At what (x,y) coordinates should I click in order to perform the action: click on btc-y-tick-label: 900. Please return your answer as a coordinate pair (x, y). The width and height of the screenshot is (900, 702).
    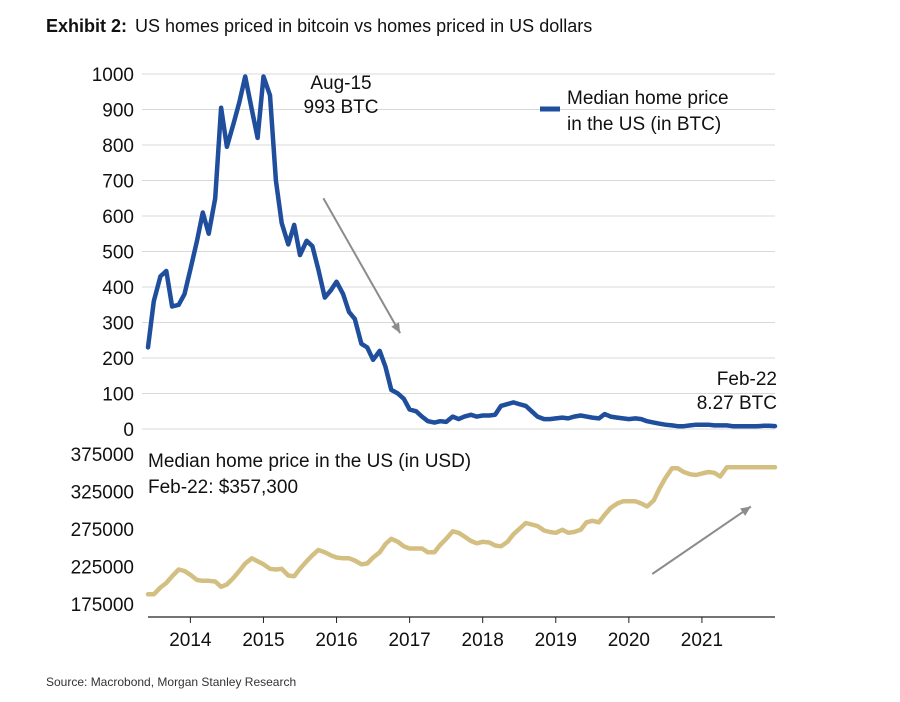
    Looking at the image, I should click on (118, 111).